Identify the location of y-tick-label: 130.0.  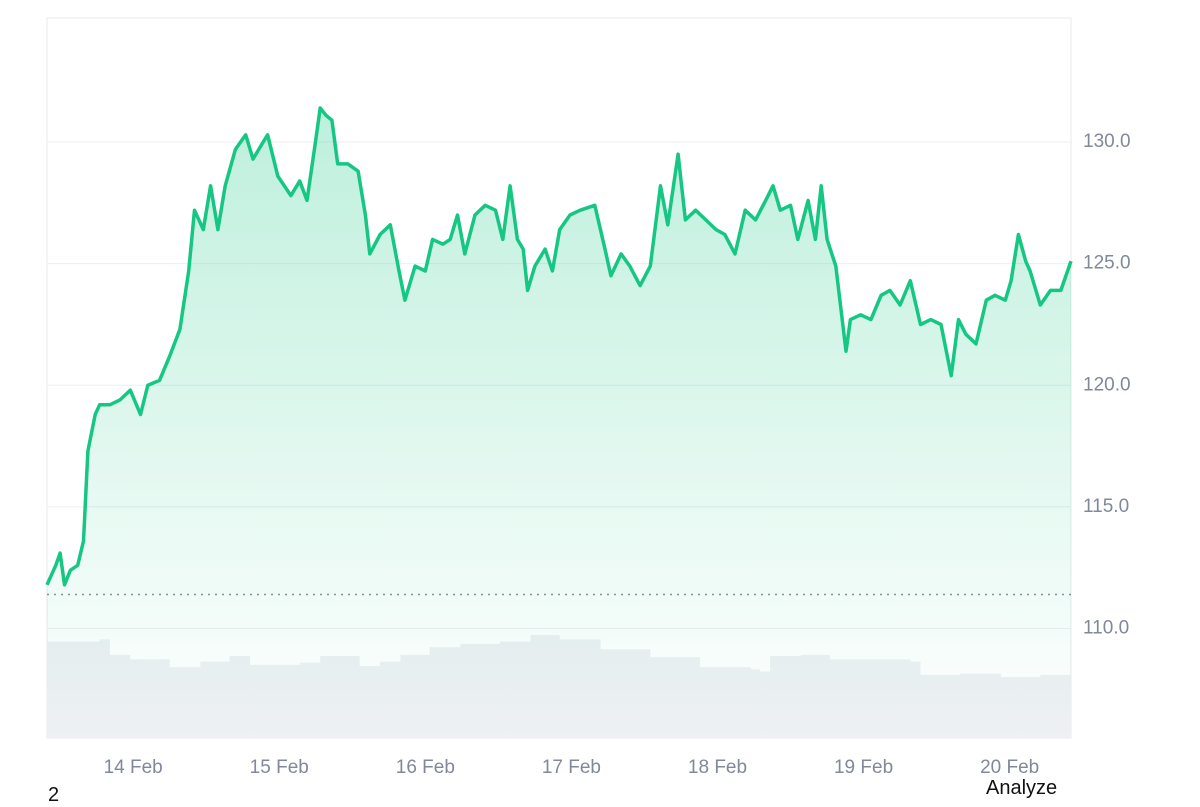
(1107, 141).